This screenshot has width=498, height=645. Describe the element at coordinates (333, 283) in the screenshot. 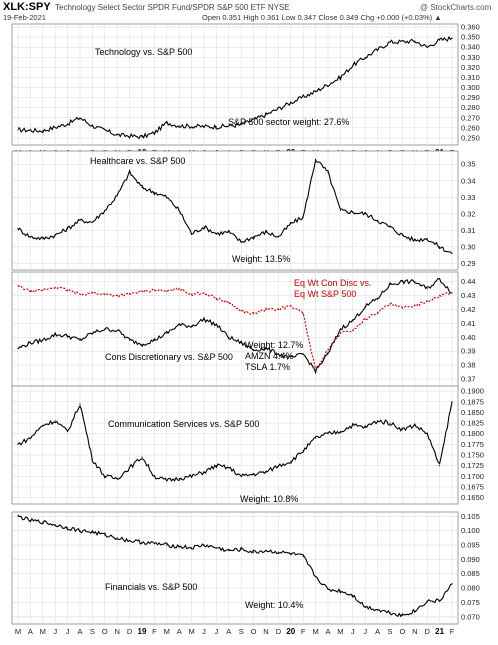

I see `annotation: Eq Wt Con Disc vs.` at that location.